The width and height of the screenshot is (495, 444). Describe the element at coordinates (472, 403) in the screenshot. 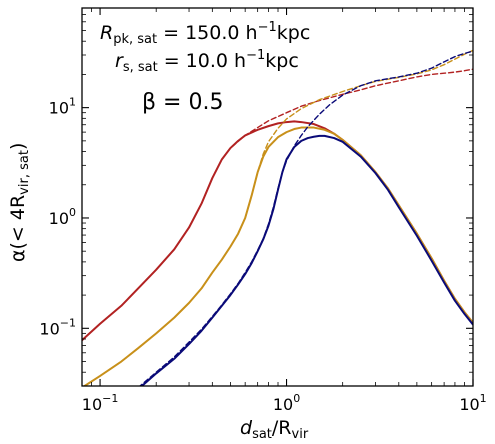

I see `x-tick-label: 10¹` at that location.